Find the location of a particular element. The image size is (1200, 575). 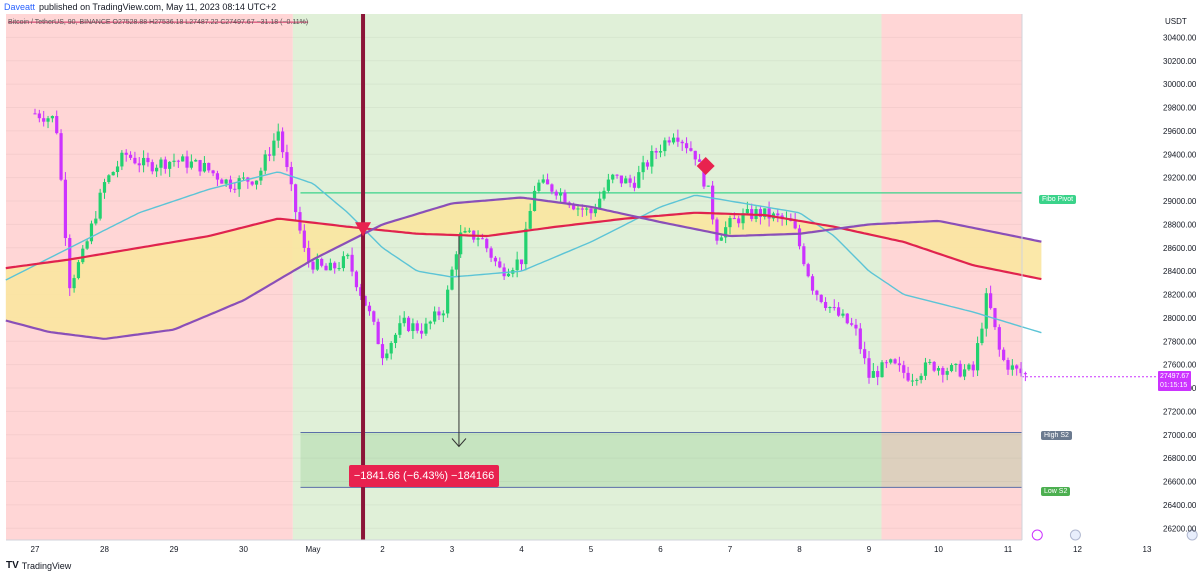

x-tick-label: 5 is located at coordinates (591, 549).